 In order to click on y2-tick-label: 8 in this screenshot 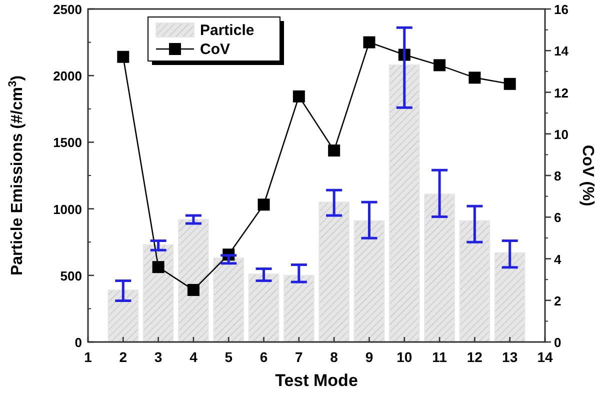, I will do `click(558, 176)`.